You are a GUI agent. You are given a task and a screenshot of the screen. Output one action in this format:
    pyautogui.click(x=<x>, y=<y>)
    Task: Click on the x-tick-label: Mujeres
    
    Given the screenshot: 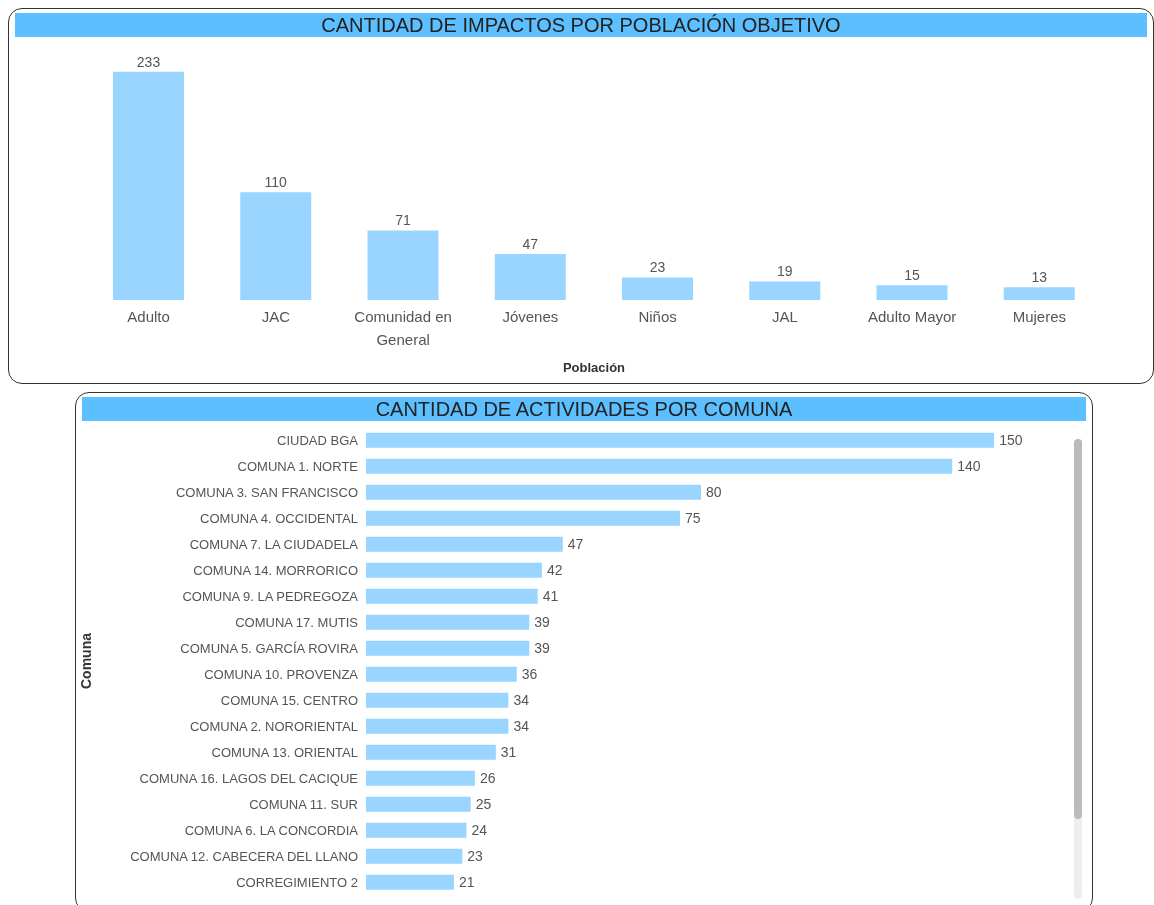 What is the action you would take?
    pyautogui.click(x=1039, y=316)
    